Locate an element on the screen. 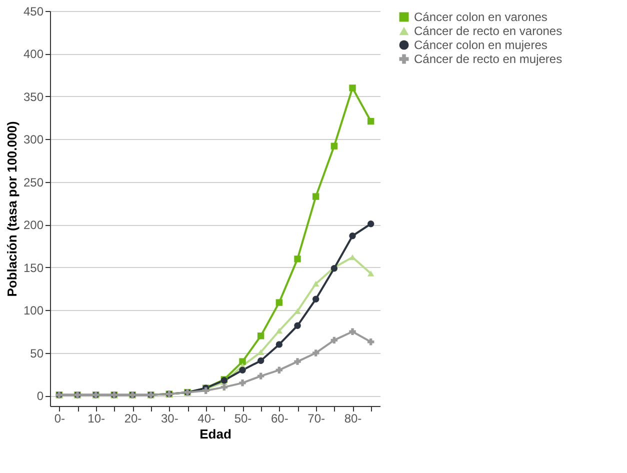 The image size is (627, 473). x-tick-label: 40- is located at coordinates (207, 419).